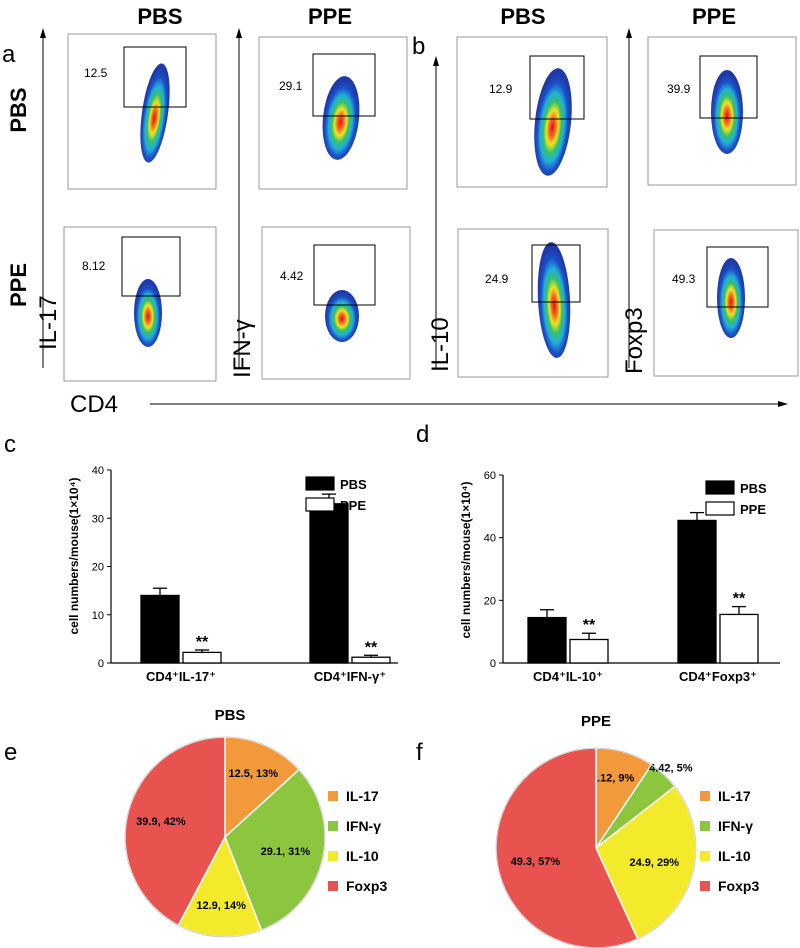 This screenshot has height=948, width=800. What do you see at coordinates (553, 122) in the screenshot?
I see `density-blob-b-pbs-il10` at bounding box center [553, 122].